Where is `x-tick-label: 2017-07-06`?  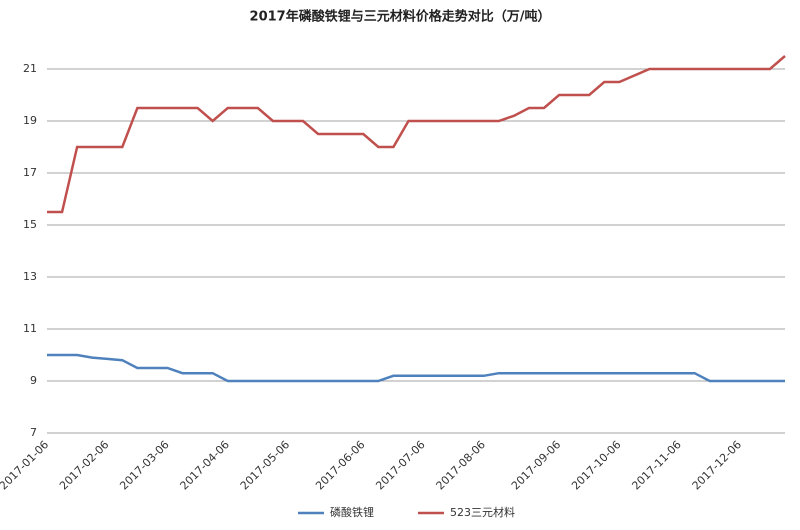
x-tick-label: 2017-07-06 is located at coordinates (400, 465).